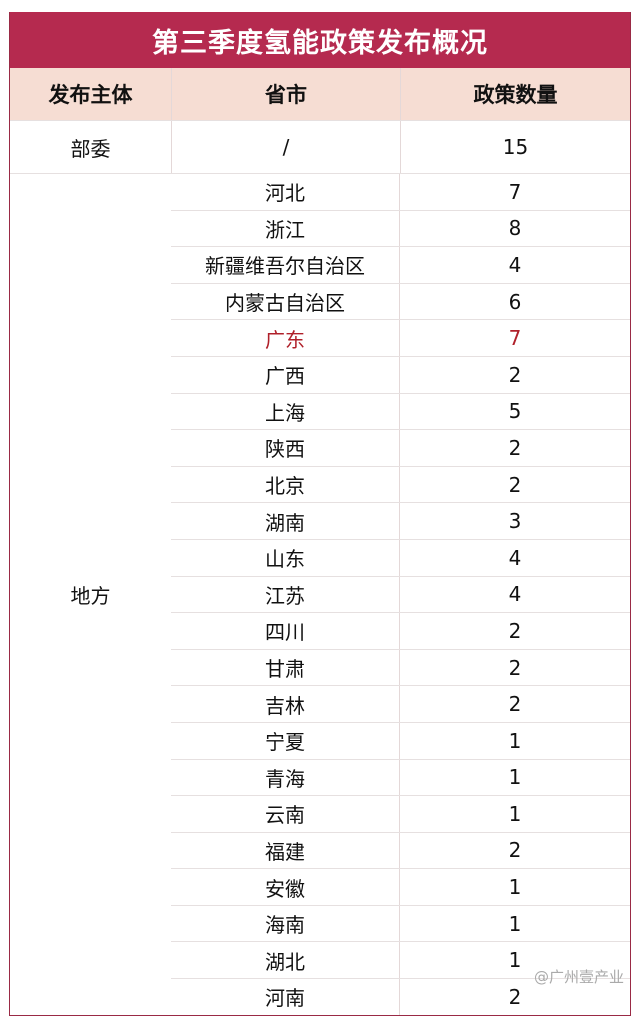 The image size is (640, 1016). What do you see at coordinates (514, 521) in the screenshot?
I see `count-cell: 3` at bounding box center [514, 521].